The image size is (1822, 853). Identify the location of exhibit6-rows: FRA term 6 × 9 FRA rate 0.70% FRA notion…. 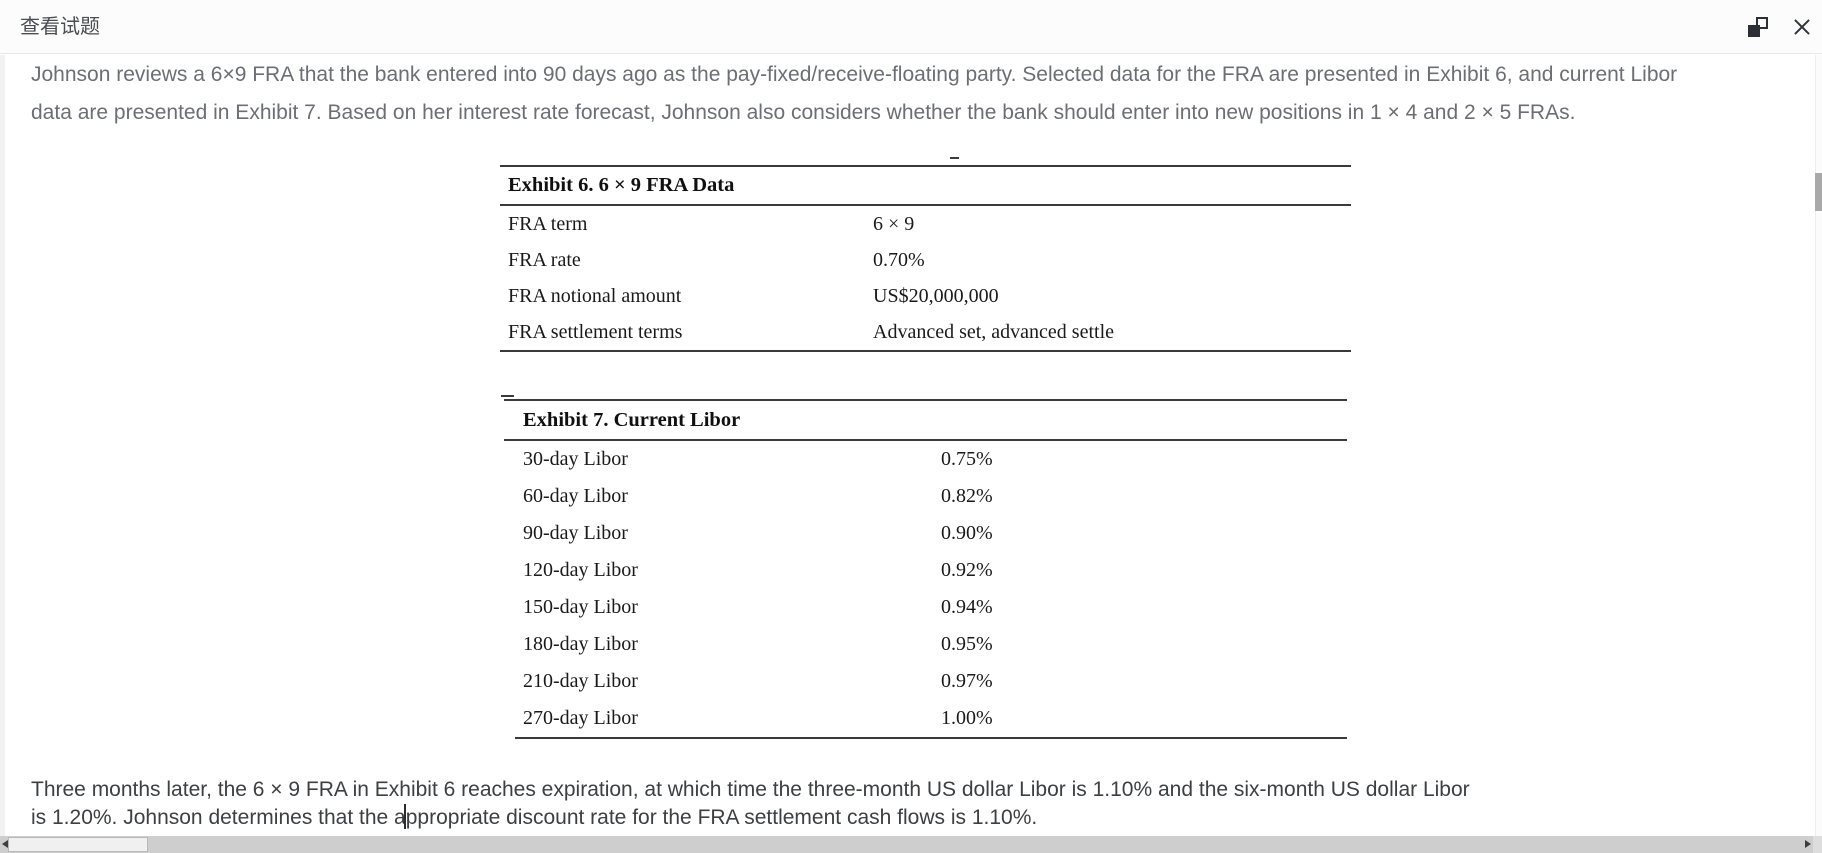
(925, 278).